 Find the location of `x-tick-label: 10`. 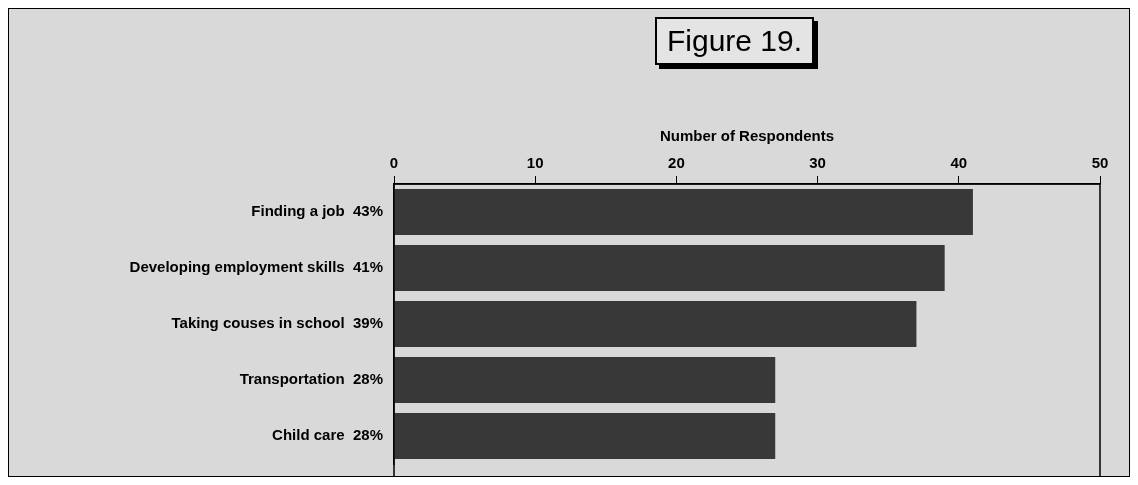

x-tick-label: 10 is located at coordinates (535, 163).